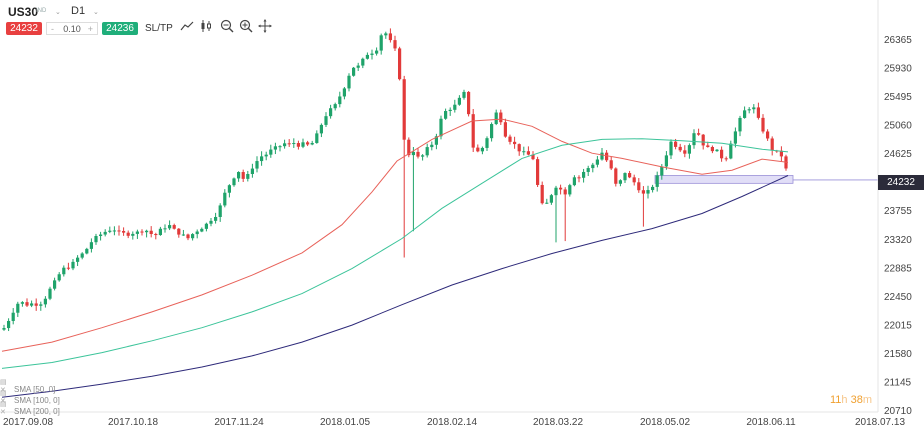 The width and height of the screenshot is (924, 432). What do you see at coordinates (120, 28) in the screenshot?
I see `buy-button: 24236` at bounding box center [120, 28].